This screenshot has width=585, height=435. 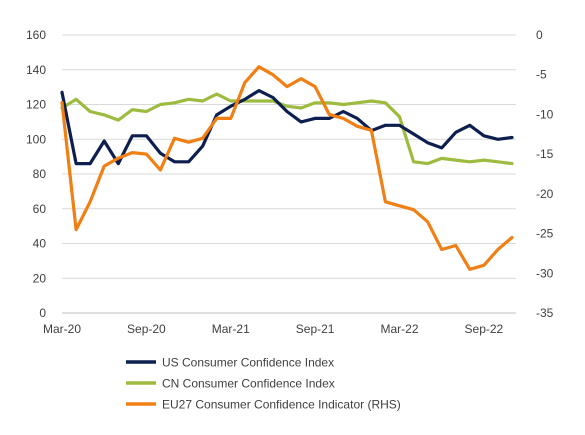 I want to click on right-y-tick-label: -35, so click(x=545, y=313).